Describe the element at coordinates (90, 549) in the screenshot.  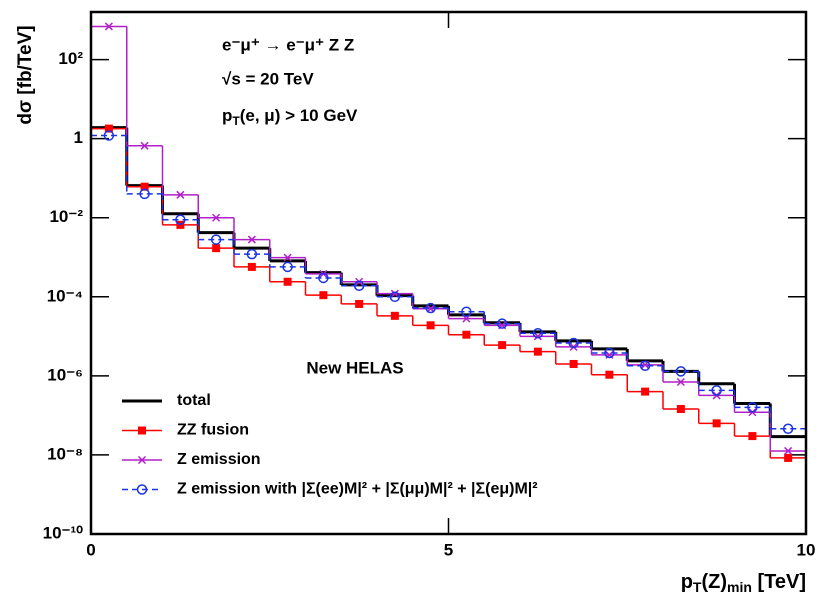
I see `x-tick-label: 0` at that location.